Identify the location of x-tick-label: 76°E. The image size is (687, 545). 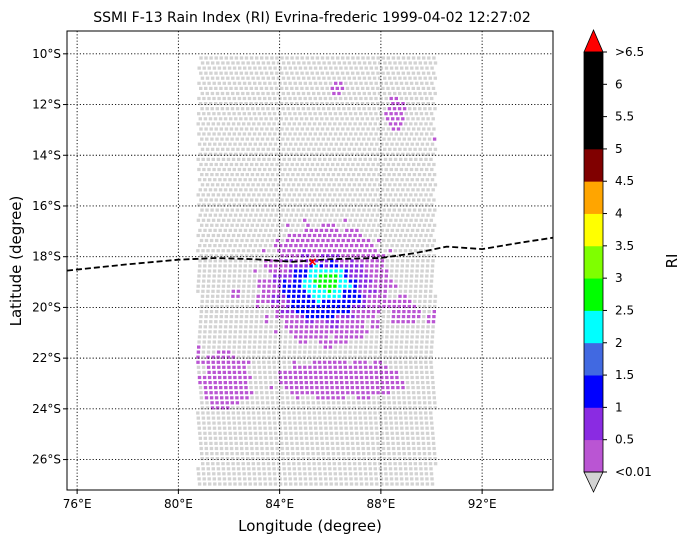
(77, 504).